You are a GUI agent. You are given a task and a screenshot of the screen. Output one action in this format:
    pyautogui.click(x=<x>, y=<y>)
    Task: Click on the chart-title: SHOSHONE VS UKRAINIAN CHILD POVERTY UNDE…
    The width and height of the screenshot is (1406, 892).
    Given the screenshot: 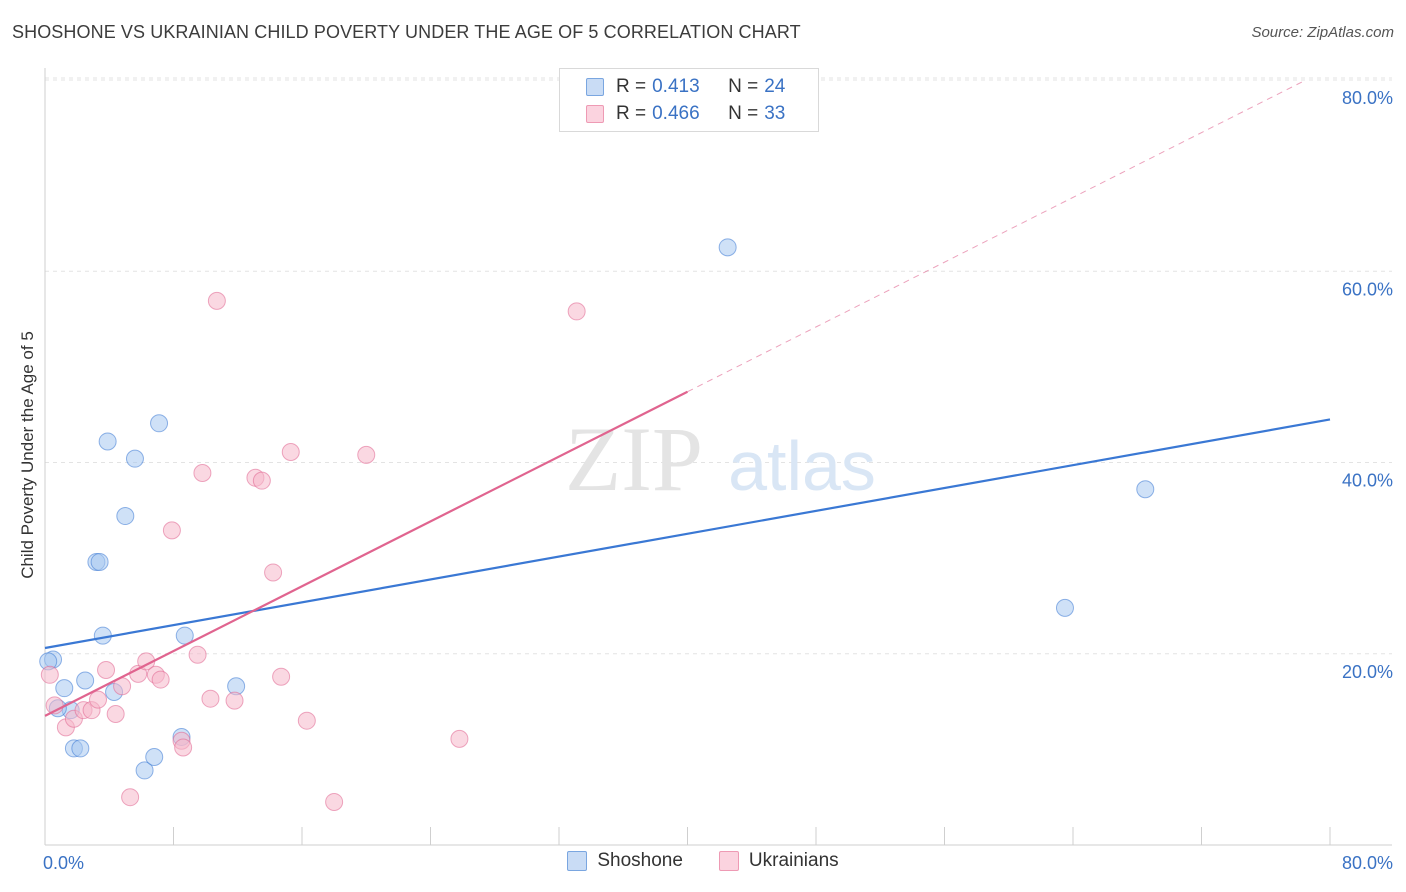 What is the action you would take?
    pyautogui.click(x=406, y=32)
    